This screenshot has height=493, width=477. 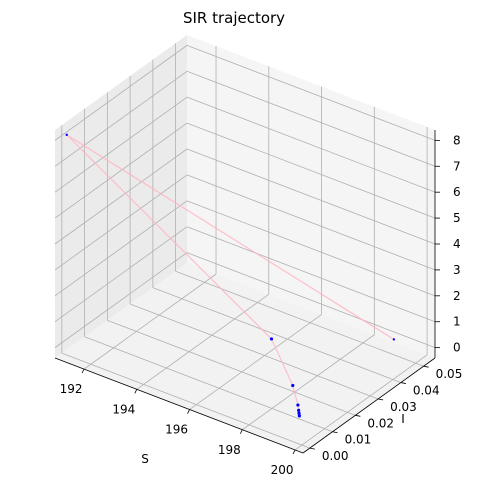 I want to click on chart-title: SIR trajectory, so click(x=234, y=18).